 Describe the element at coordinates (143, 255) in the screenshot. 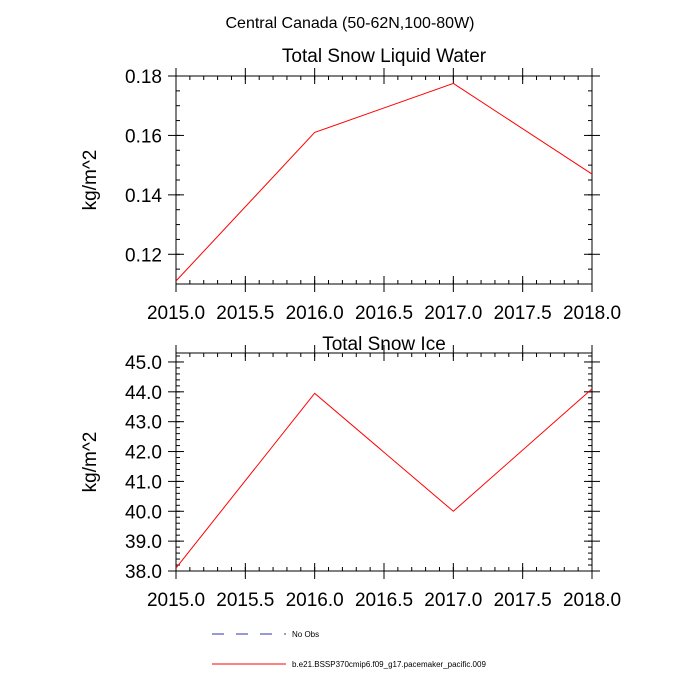

I see `y-tick-label: 0.12` at that location.